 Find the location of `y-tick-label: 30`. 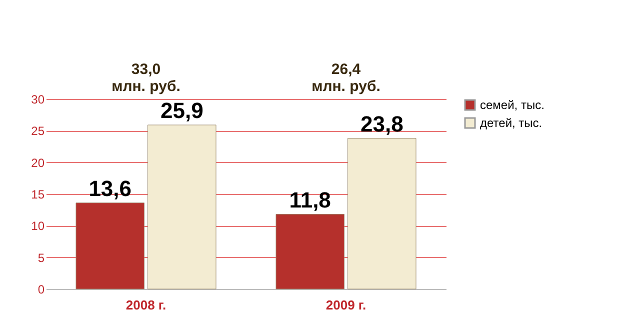

y-tick-label: 30 is located at coordinates (38, 99).